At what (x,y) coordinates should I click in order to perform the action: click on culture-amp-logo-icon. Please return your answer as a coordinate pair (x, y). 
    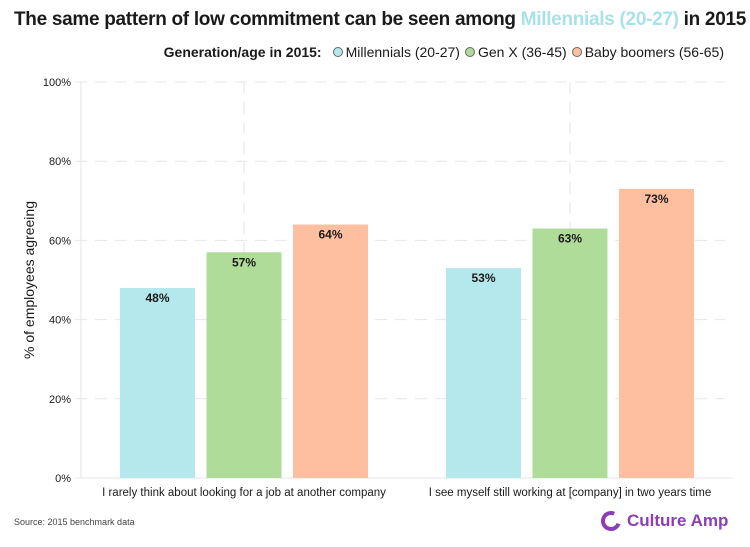
    Looking at the image, I should click on (611, 521).